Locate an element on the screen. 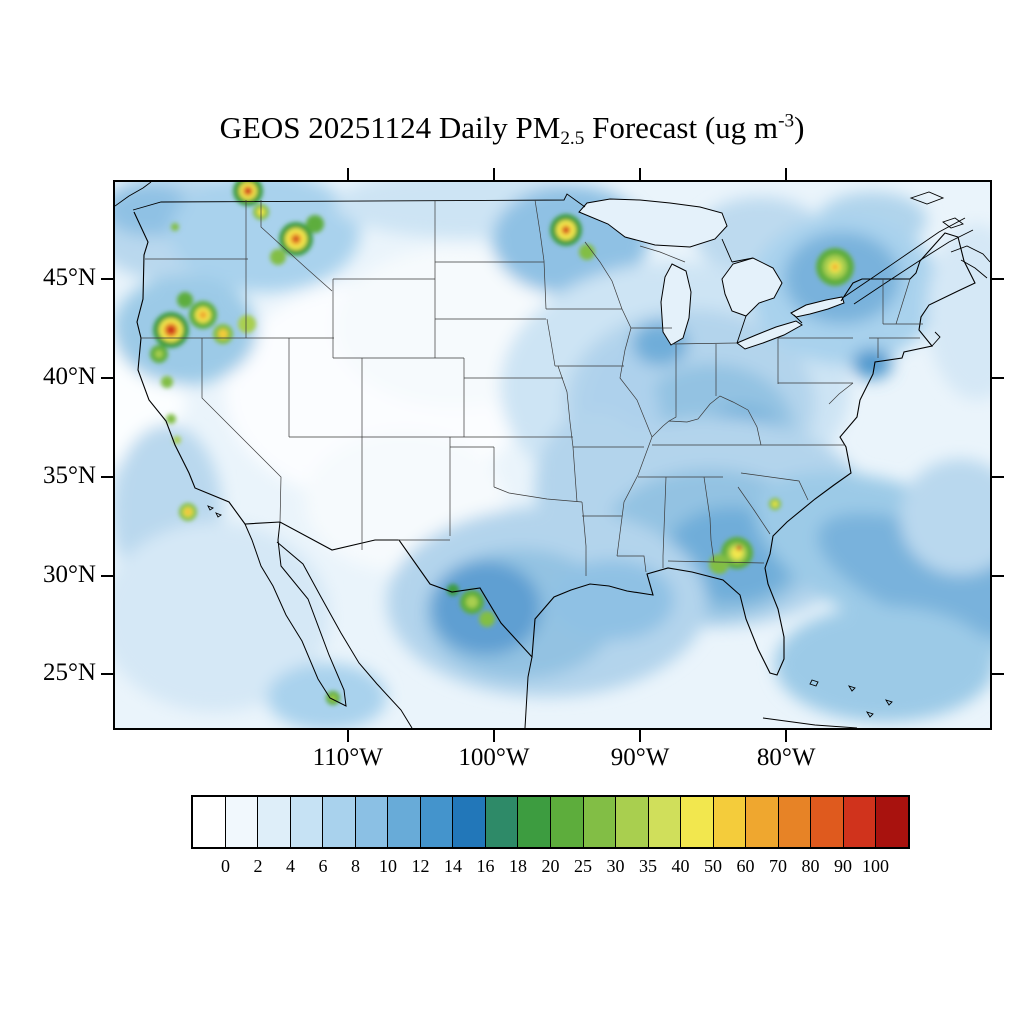 The height and width of the screenshot is (1024, 1024). colorbar-tick-label: 30 is located at coordinates (615, 866).